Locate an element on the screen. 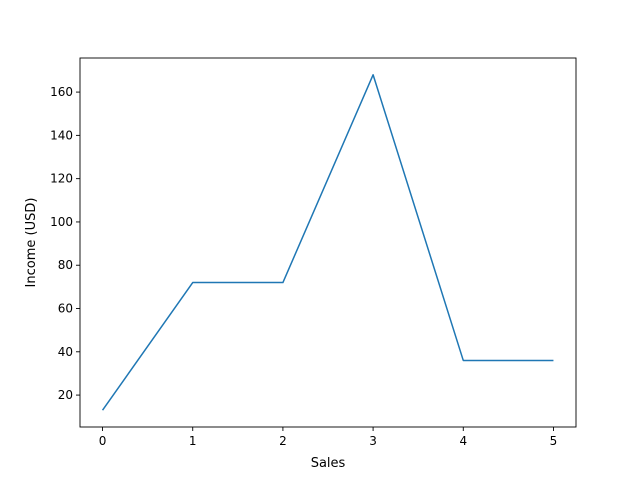 This screenshot has width=640, height=480. y-tick-label: 80 is located at coordinates (65, 265).